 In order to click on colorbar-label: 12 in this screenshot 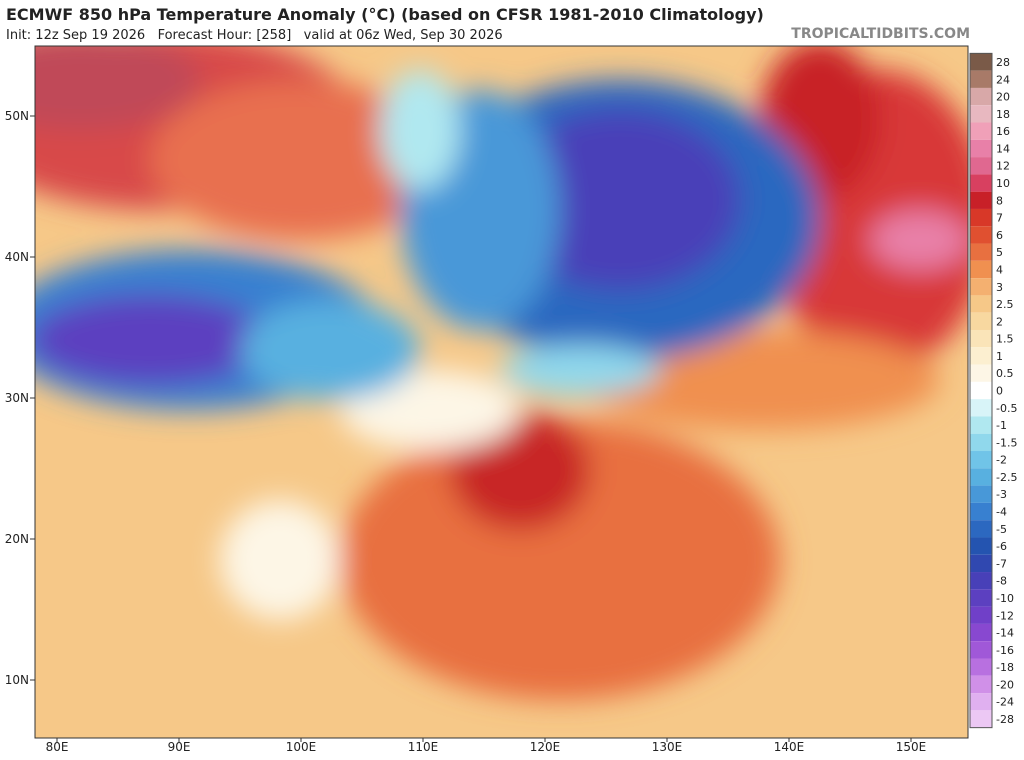, I will do `click(1003, 166)`.